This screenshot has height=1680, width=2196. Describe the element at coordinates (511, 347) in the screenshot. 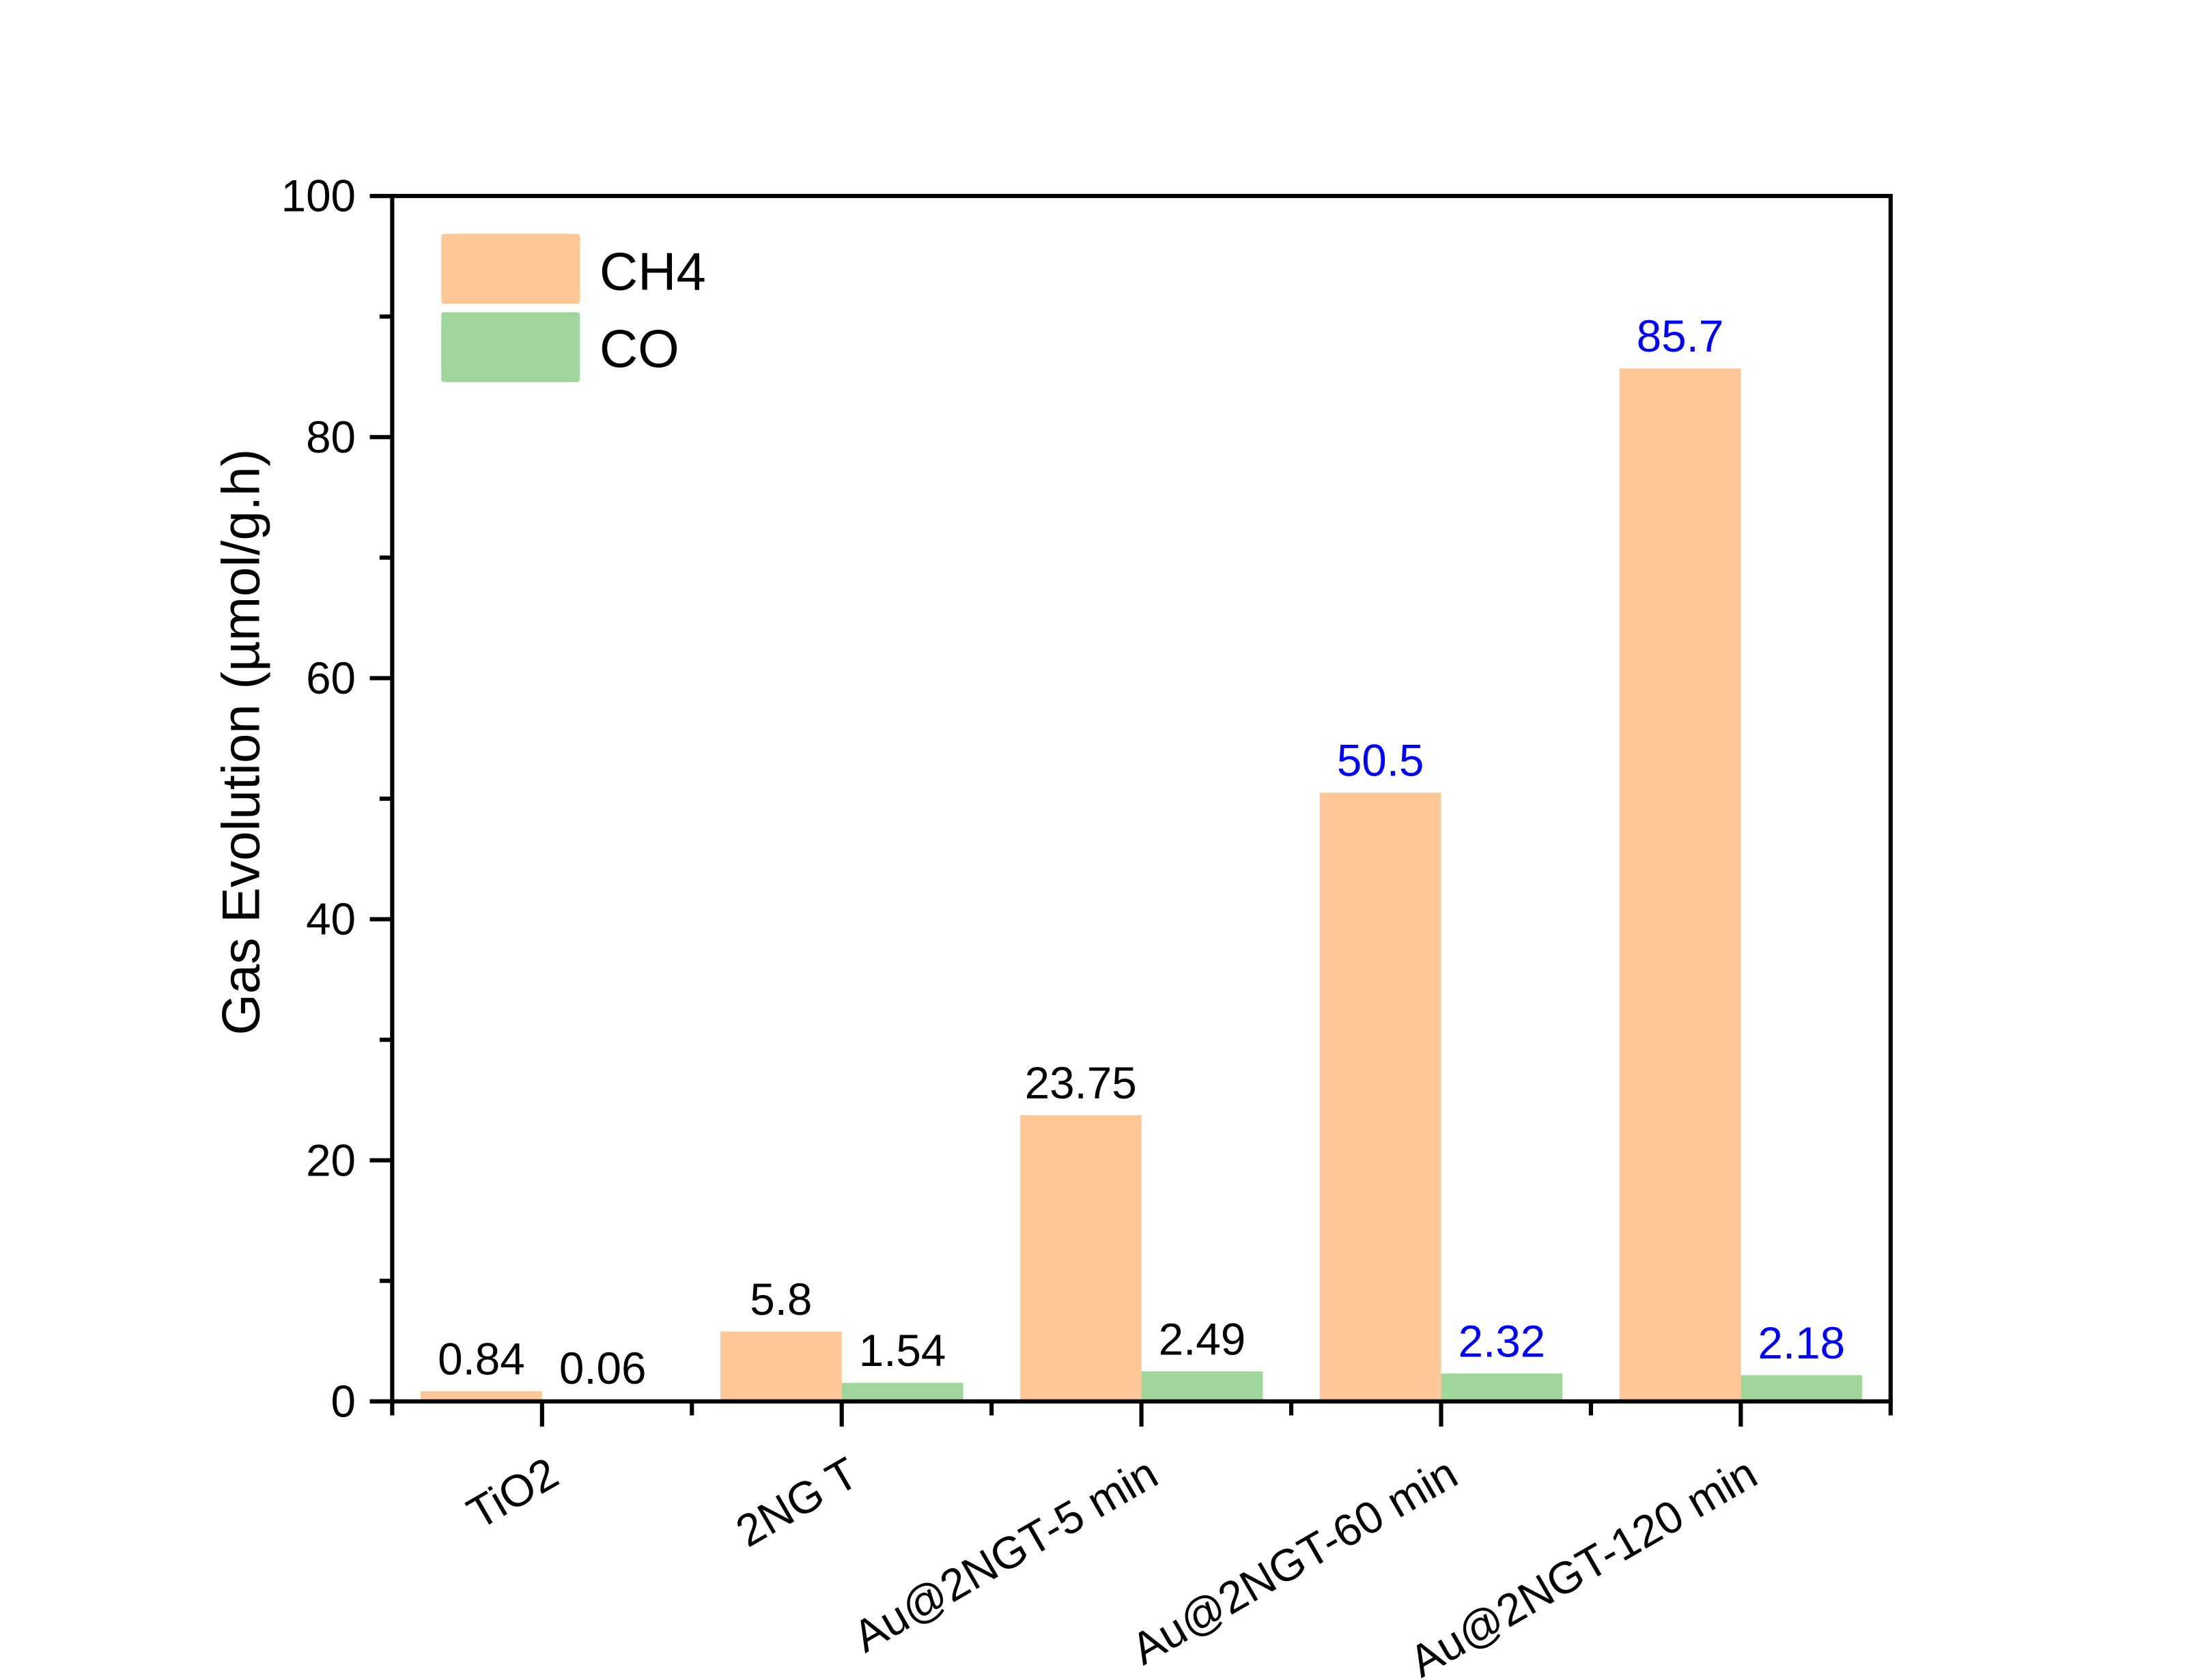

I see `legend-swatch-co` at that location.